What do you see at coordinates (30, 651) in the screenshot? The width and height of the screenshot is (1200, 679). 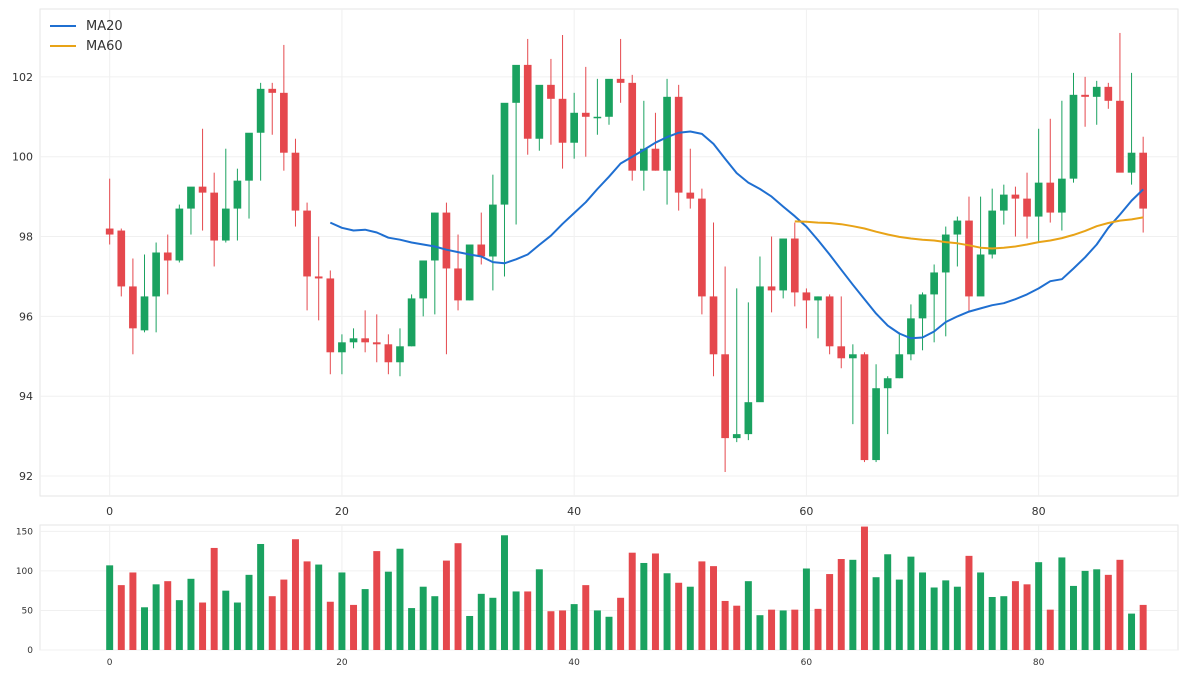 I see `volume-y-tick-label: 0` at bounding box center [30, 651].